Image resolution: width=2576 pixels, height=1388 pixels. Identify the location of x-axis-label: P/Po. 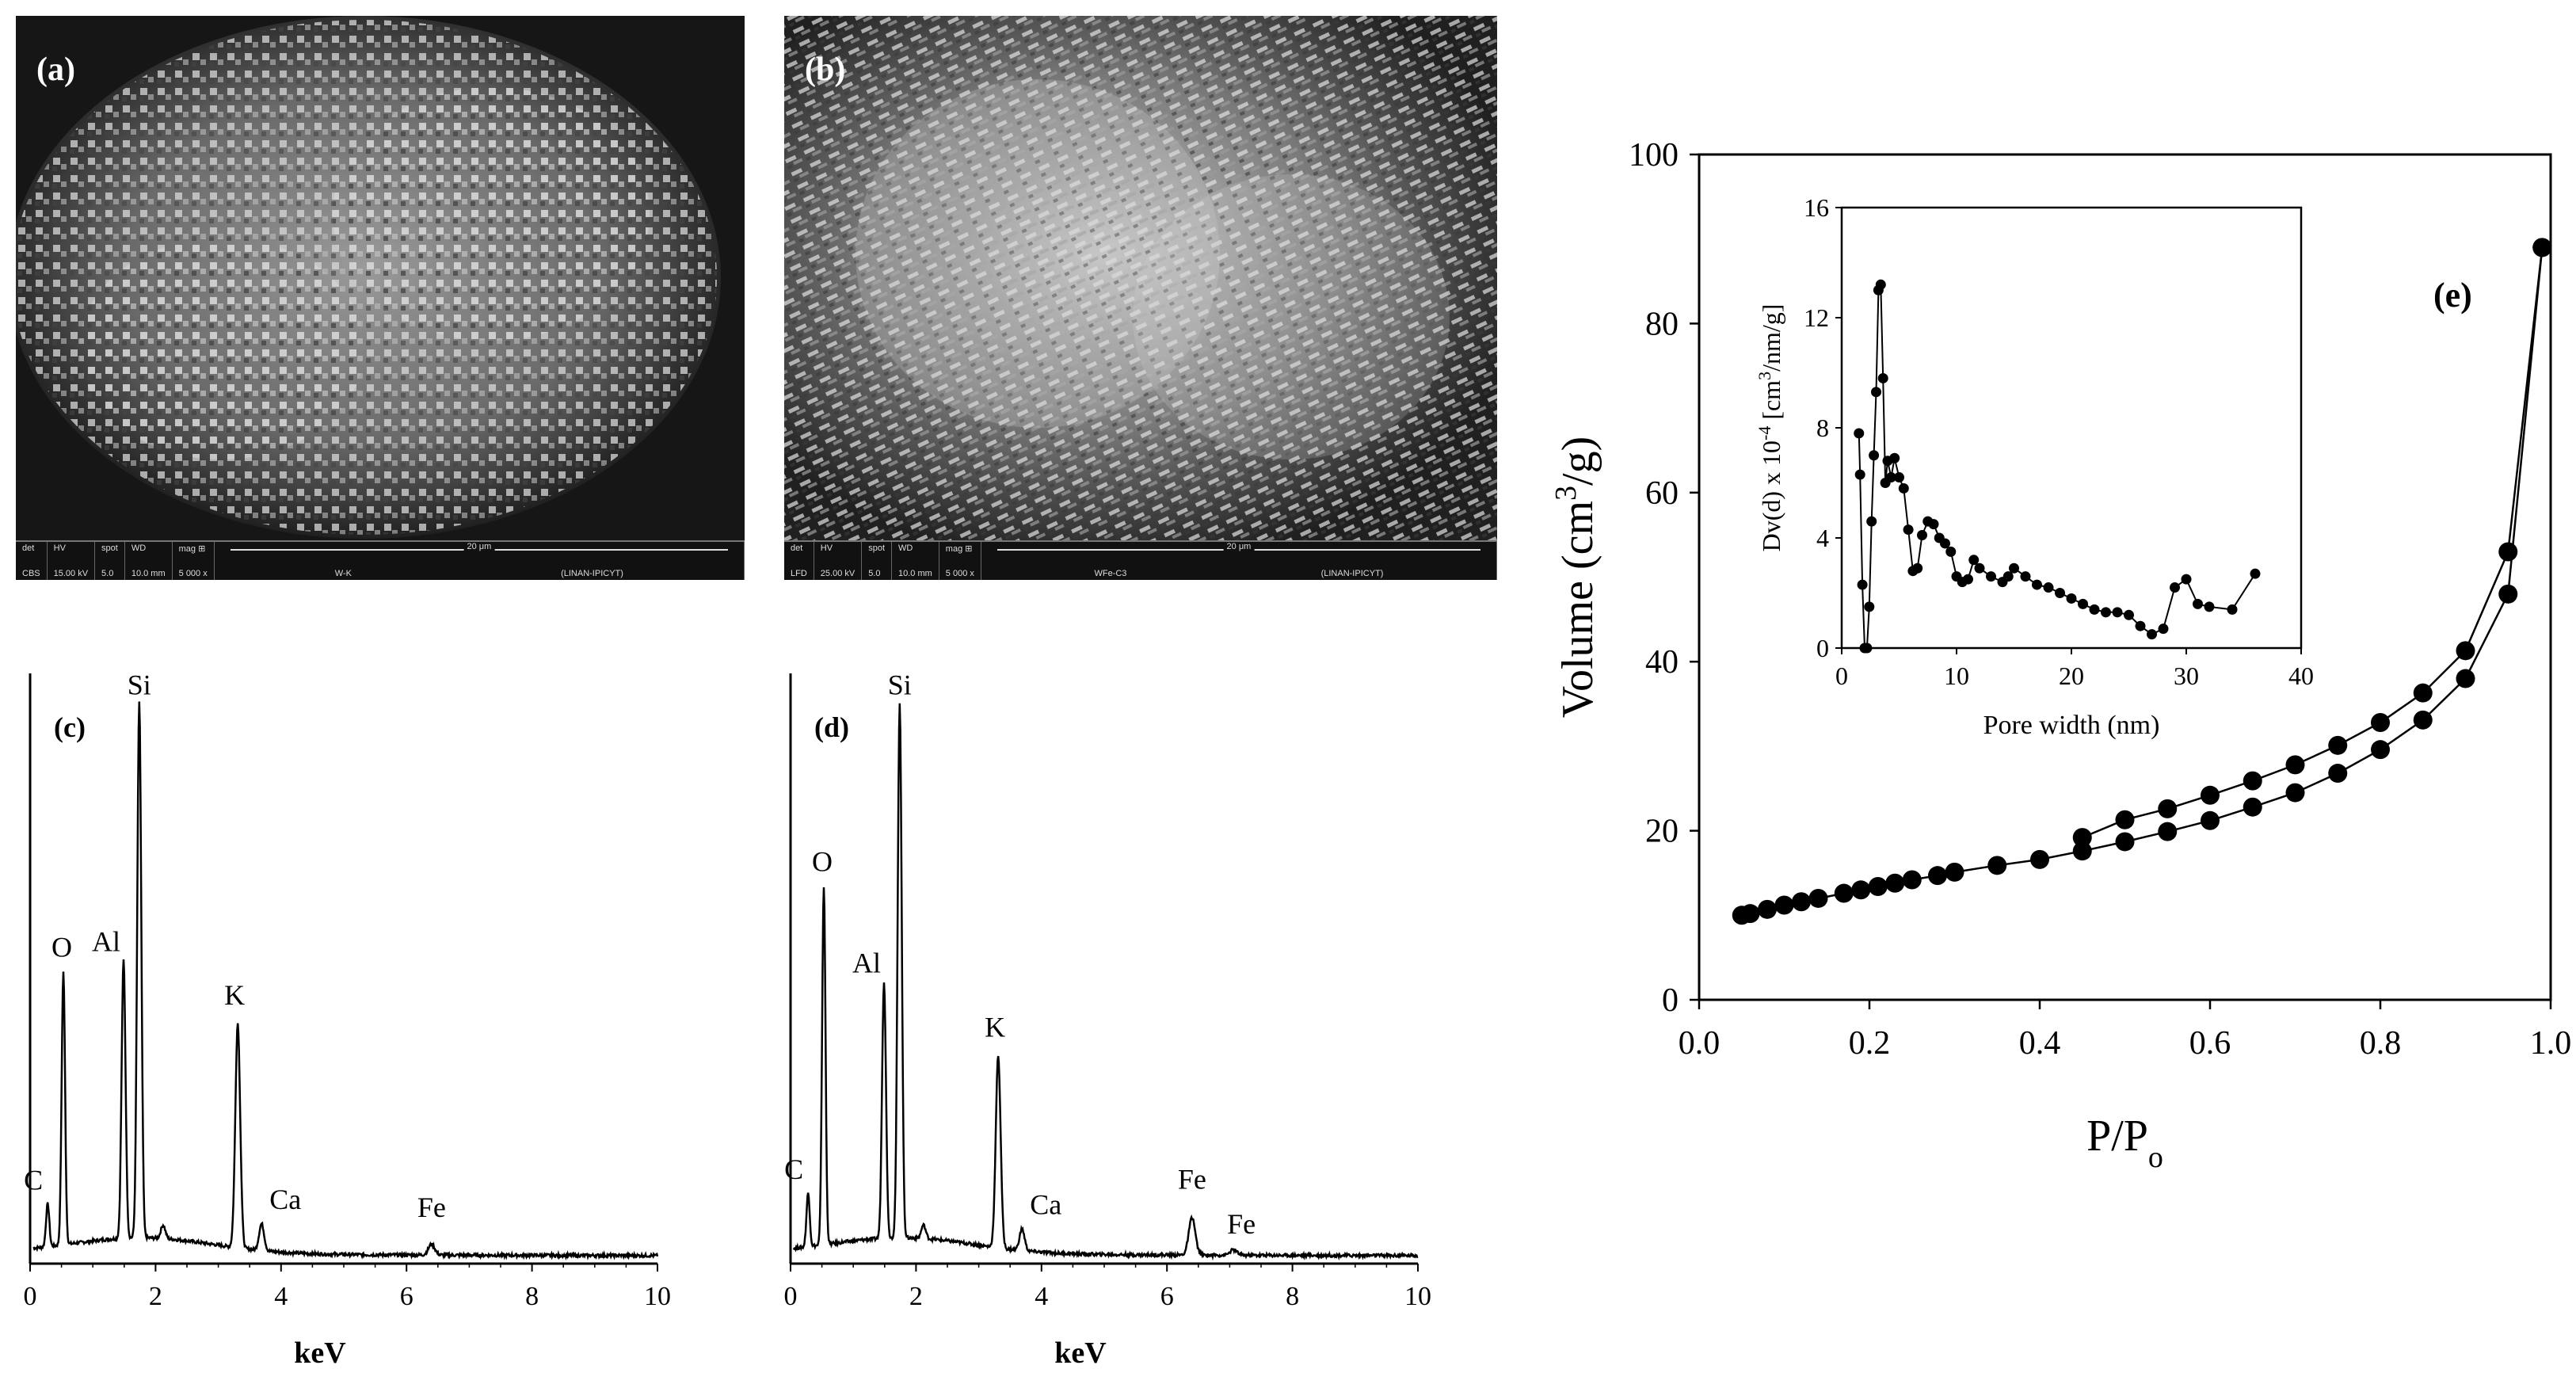
(2124, 1143).